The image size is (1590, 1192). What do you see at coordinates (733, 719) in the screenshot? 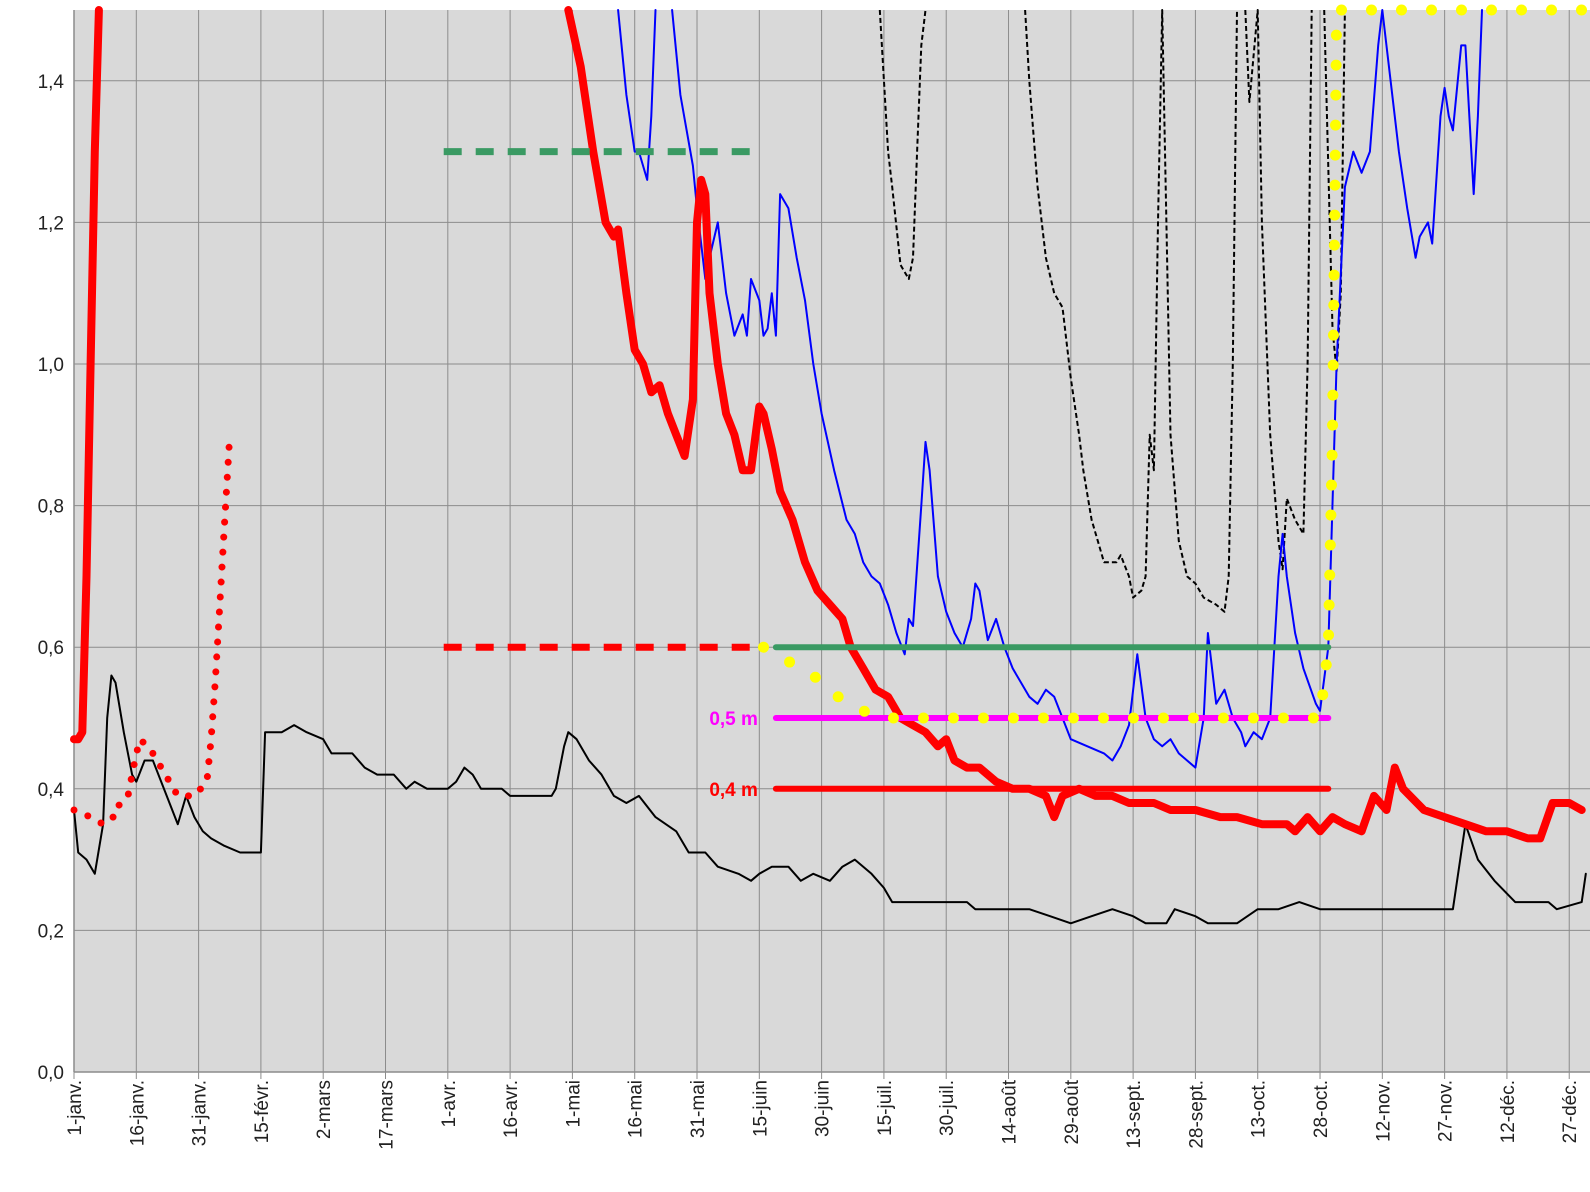
I see `series-label: 0,5 m` at bounding box center [733, 719].